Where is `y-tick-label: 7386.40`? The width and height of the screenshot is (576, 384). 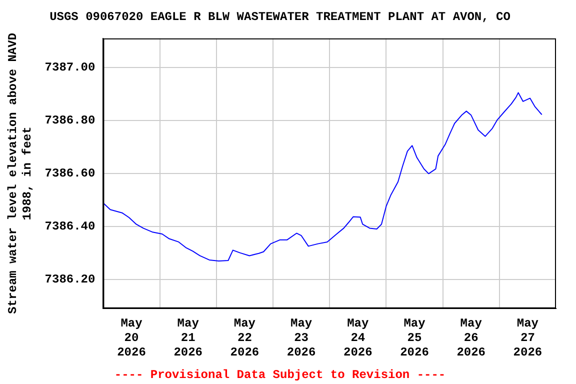 y-tick-label: 7386.40 is located at coordinates (70, 226).